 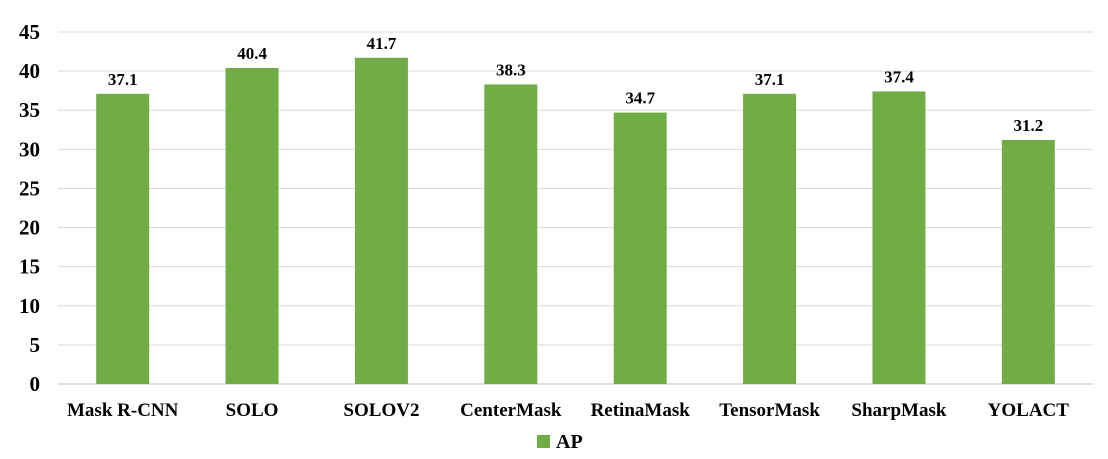 What do you see at coordinates (641, 410) in the screenshot?
I see `x-tick-label: RetinaMask` at bounding box center [641, 410].